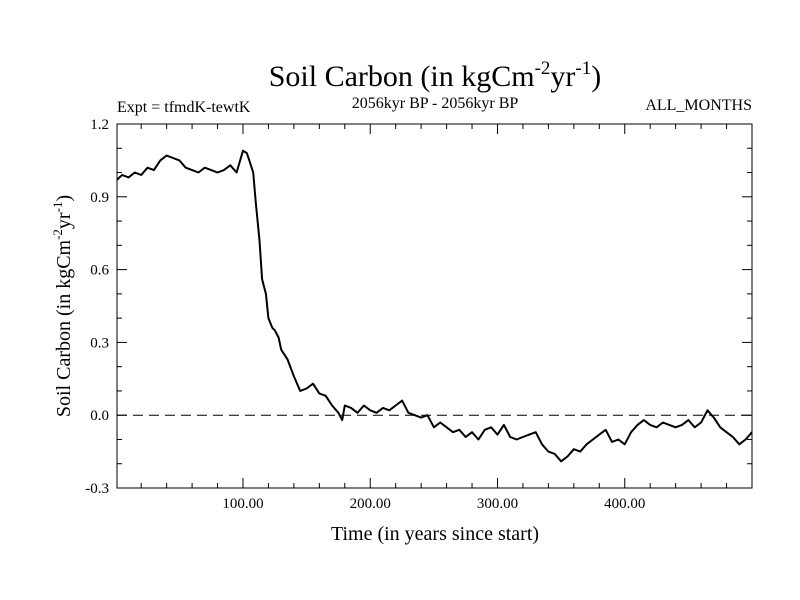 Image resolution: width=800 pixels, height=600 pixels. Describe the element at coordinates (184, 107) in the screenshot. I see `experiment-label: Expt = tfmdK-tewtK` at that location.